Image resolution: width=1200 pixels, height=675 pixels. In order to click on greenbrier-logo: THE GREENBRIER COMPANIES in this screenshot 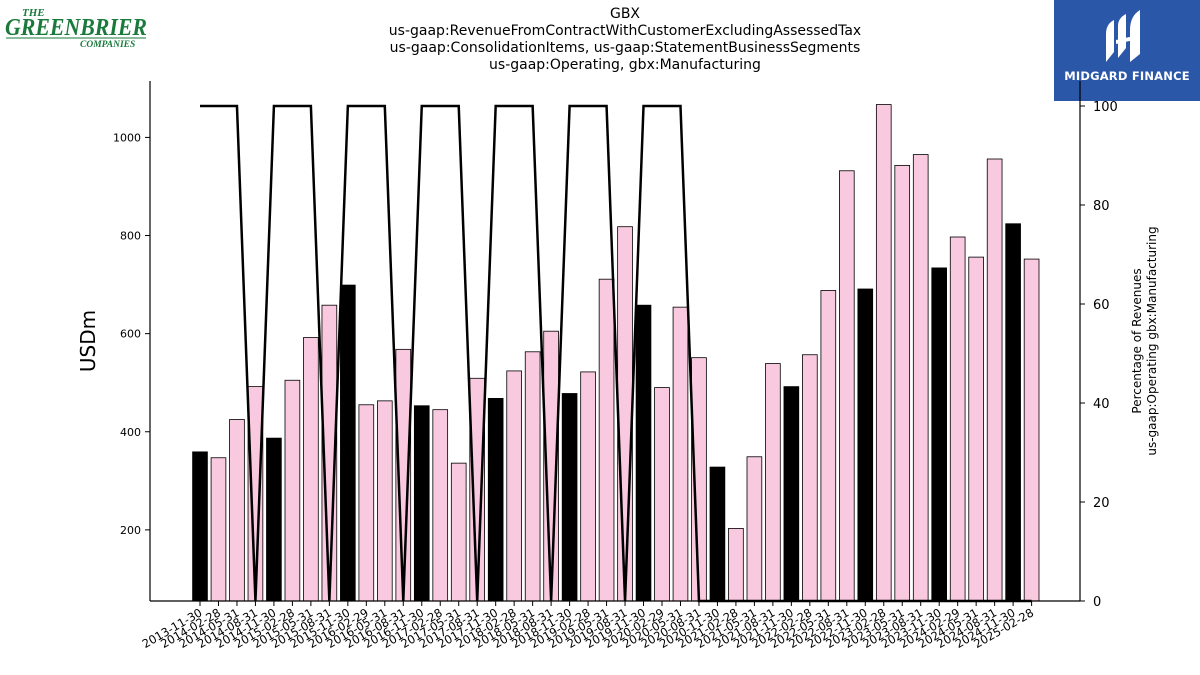, I will do `click(77, 27)`.